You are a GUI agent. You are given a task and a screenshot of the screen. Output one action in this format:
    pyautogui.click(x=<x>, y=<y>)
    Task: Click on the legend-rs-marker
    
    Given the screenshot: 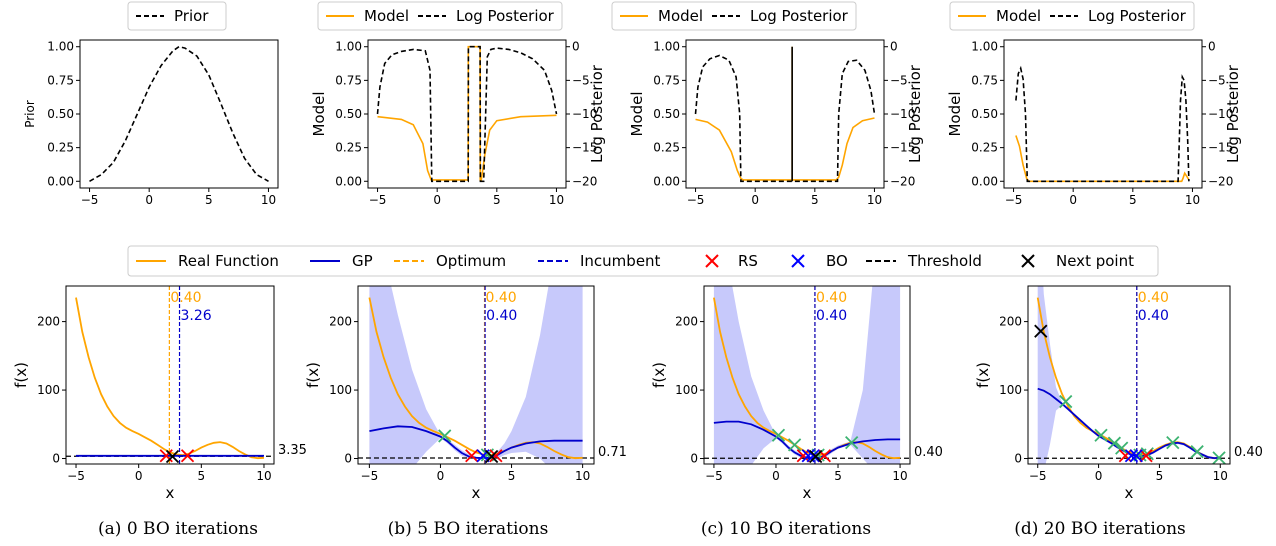 What is the action you would take?
    pyautogui.click(x=712, y=261)
    